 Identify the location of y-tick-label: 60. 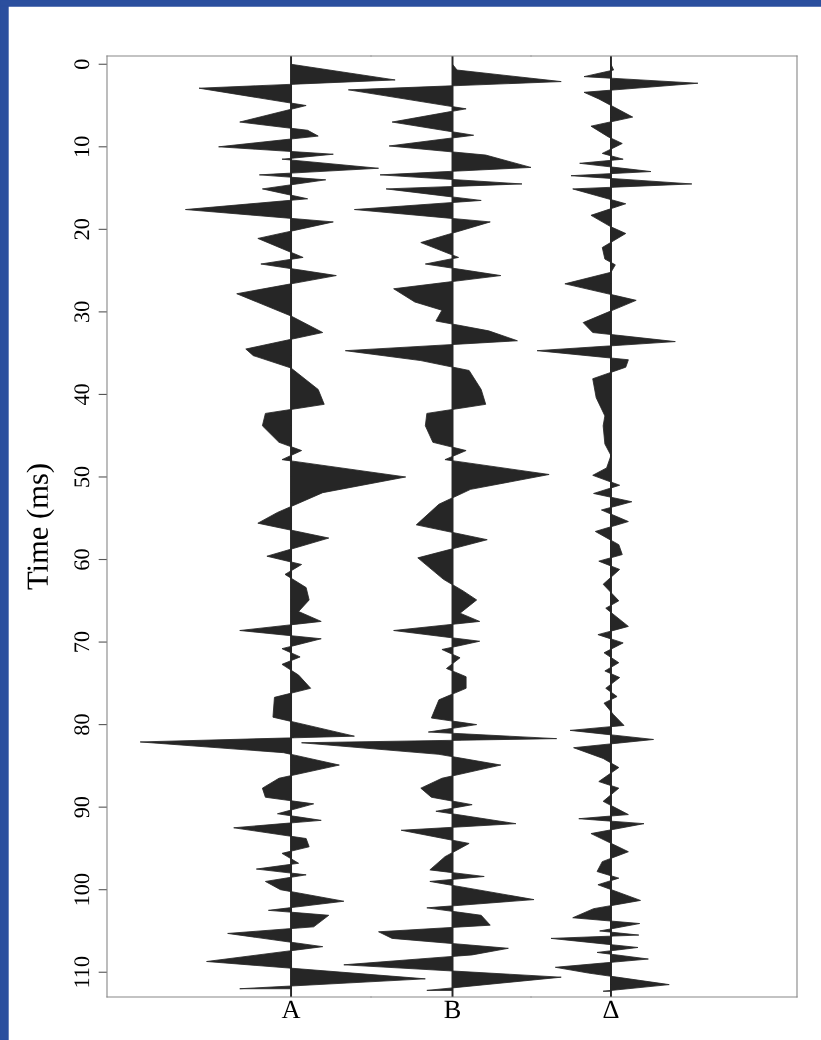
(82, 559).